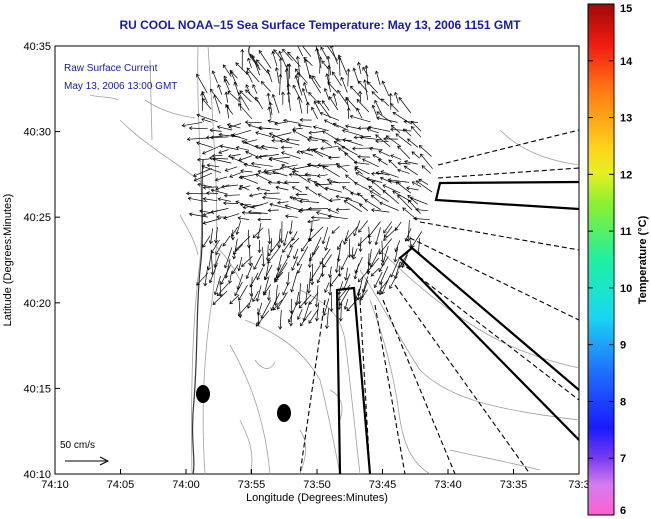  What do you see at coordinates (623, 511) in the screenshot?
I see `colorbar-tick-label: 6` at bounding box center [623, 511].